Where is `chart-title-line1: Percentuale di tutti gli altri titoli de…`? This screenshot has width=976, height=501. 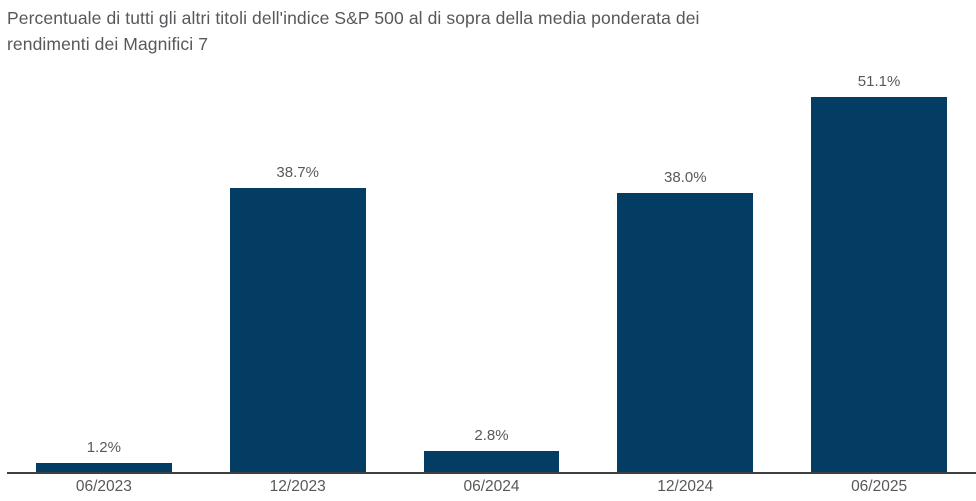 chart-title-line1: Percentuale di tutti gli altri titoli de… is located at coordinates (353, 18).